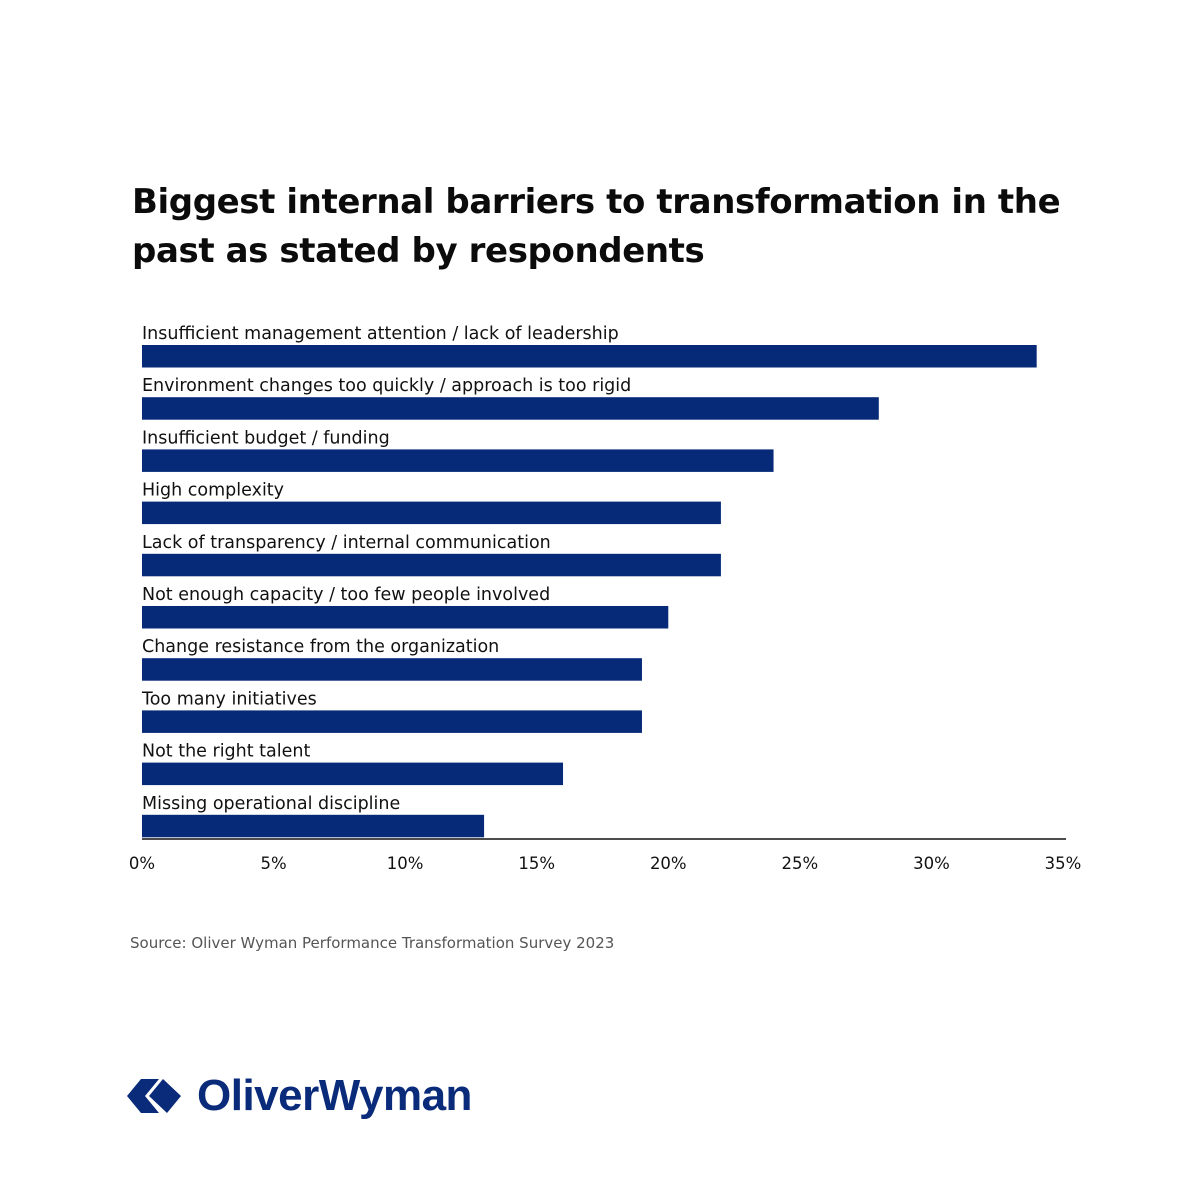 This screenshot has height=1200, width=1200. I want to click on category-label: Missing operational discipline, so click(271, 804).